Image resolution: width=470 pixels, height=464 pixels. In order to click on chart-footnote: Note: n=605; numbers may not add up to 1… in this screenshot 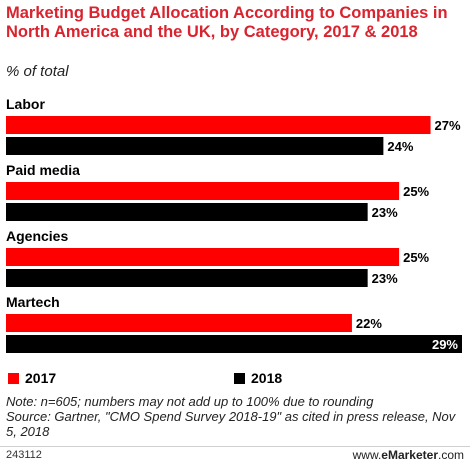, I will do `click(236, 416)`.